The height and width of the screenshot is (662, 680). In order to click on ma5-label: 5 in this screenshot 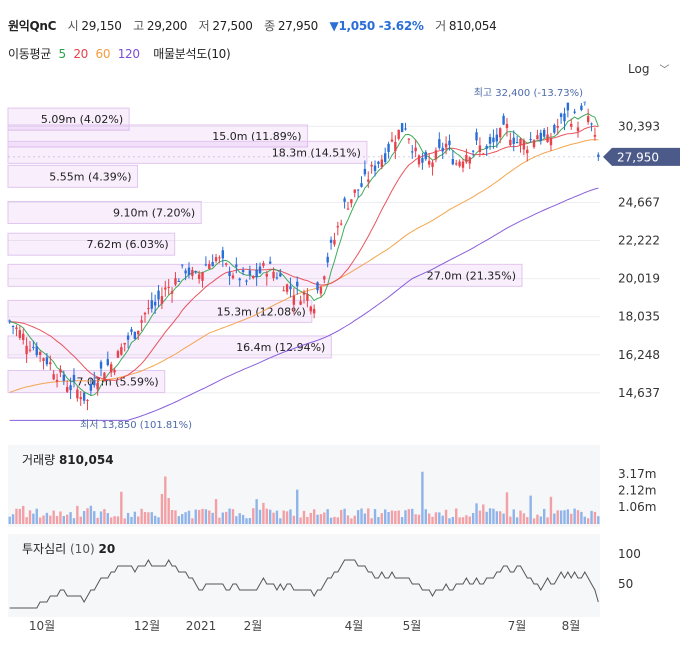, I will do `click(62, 54)`.